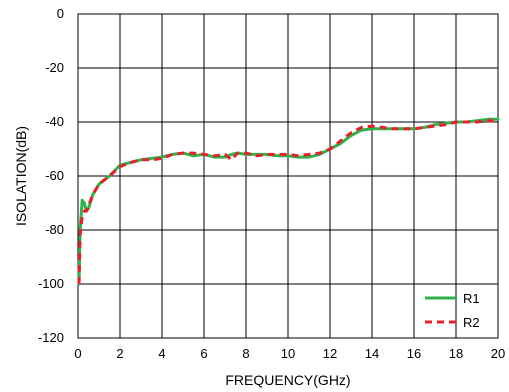  What do you see at coordinates (60, 13) in the screenshot?
I see `y-tick-label: 0` at bounding box center [60, 13].